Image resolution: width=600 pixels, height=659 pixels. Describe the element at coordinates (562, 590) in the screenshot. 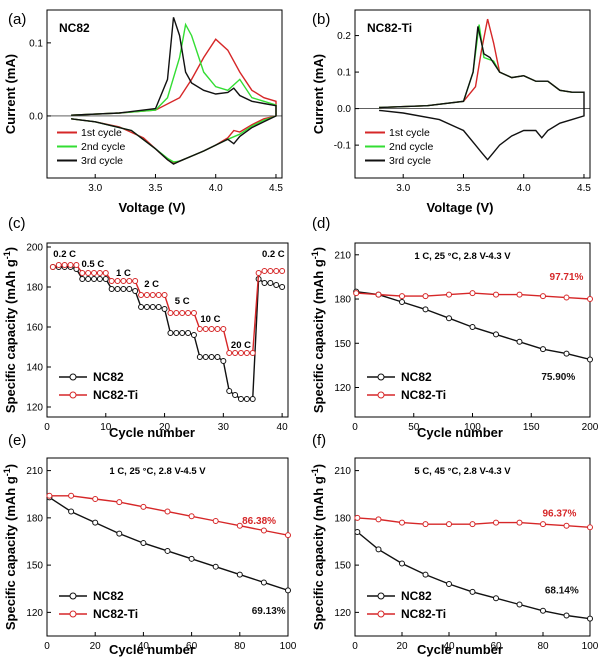

I see `retention-label: 68.14%` at that location.